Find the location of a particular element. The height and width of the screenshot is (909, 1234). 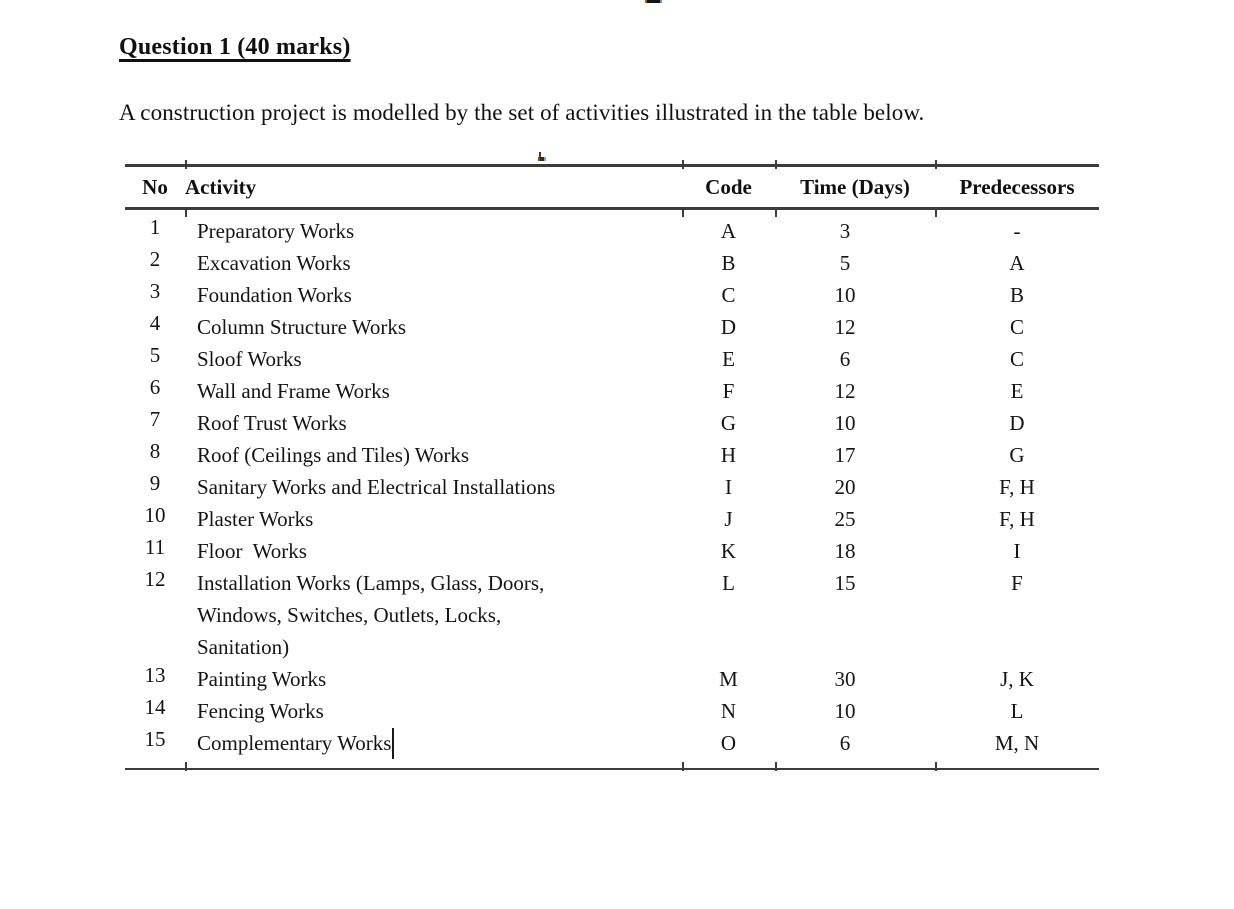

cell-code: E is located at coordinates (728, 359).